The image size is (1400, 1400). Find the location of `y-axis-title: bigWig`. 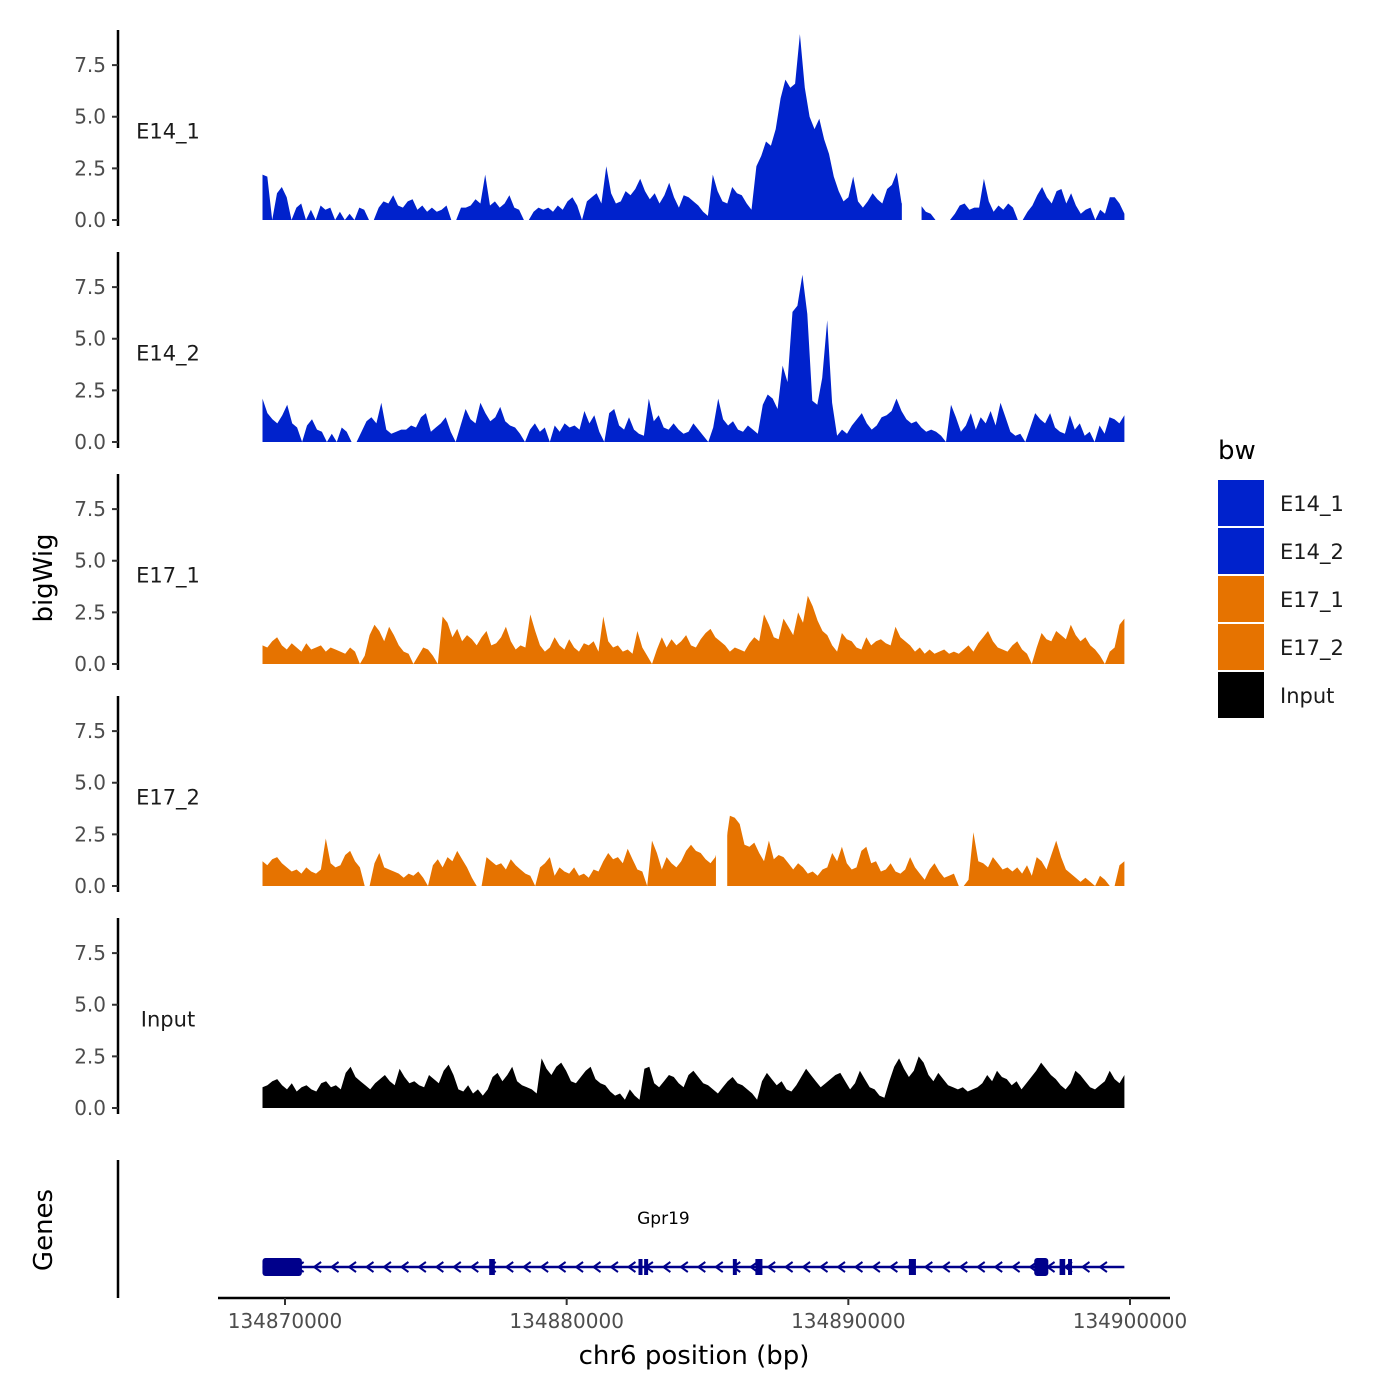

y-axis-title: bigWig is located at coordinates (44, 577).